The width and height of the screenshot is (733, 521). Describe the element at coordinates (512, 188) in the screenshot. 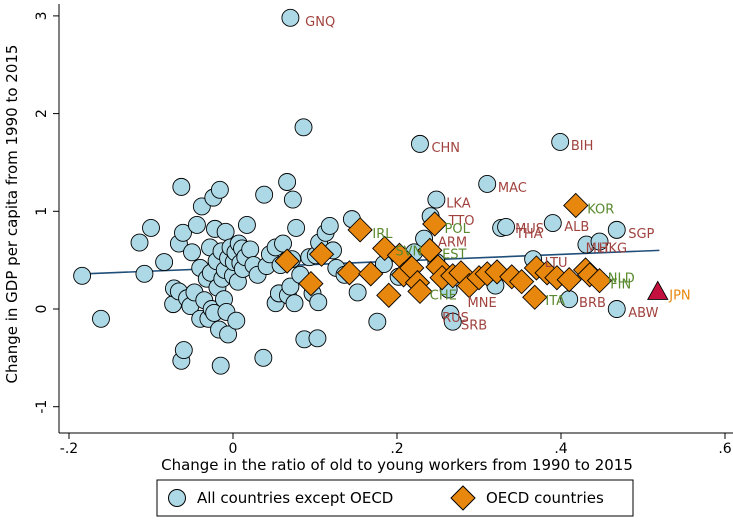

I see `point-label: MAC` at that location.